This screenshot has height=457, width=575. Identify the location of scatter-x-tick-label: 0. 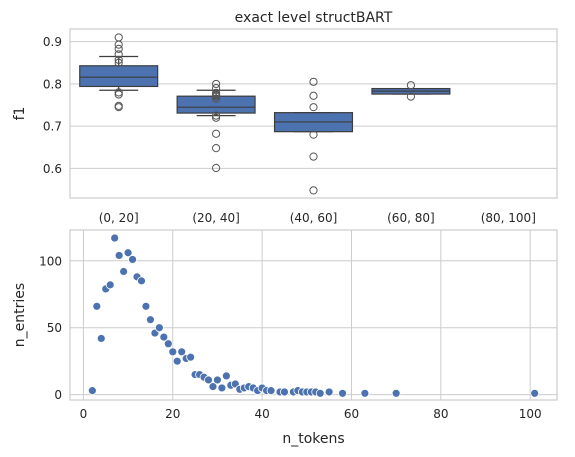
(84, 414).